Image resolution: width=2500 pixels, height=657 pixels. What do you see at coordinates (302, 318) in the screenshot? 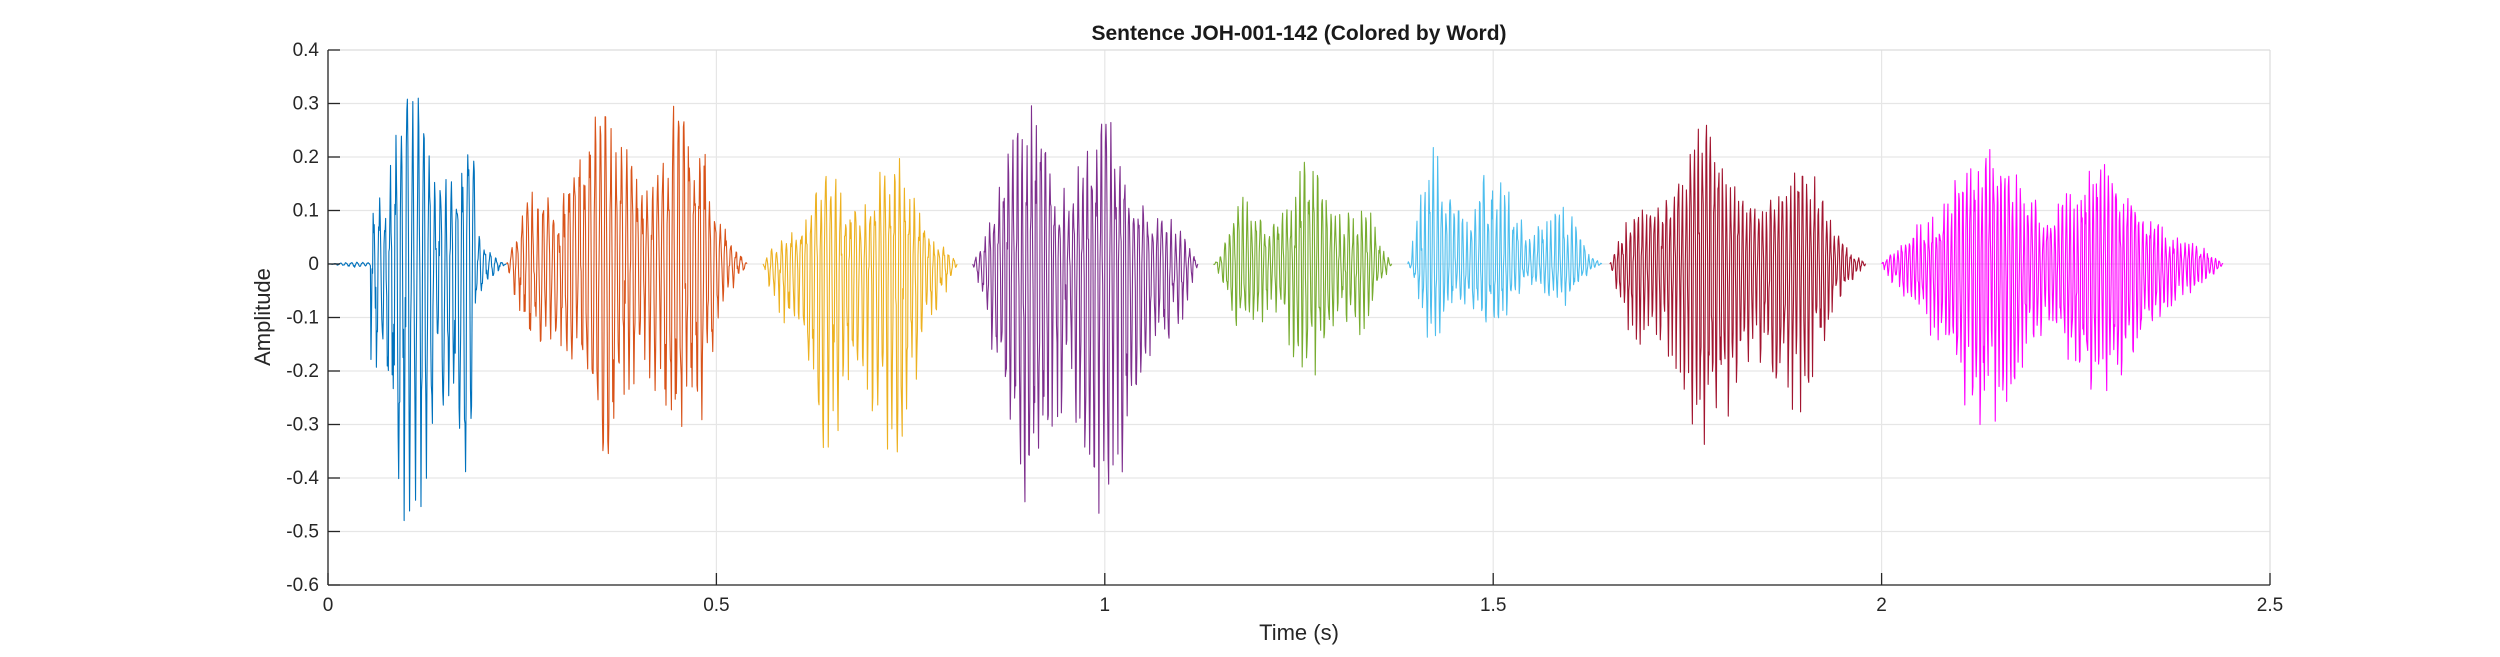
I see `y-tick-label: -0.1` at bounding box center [302, 318].